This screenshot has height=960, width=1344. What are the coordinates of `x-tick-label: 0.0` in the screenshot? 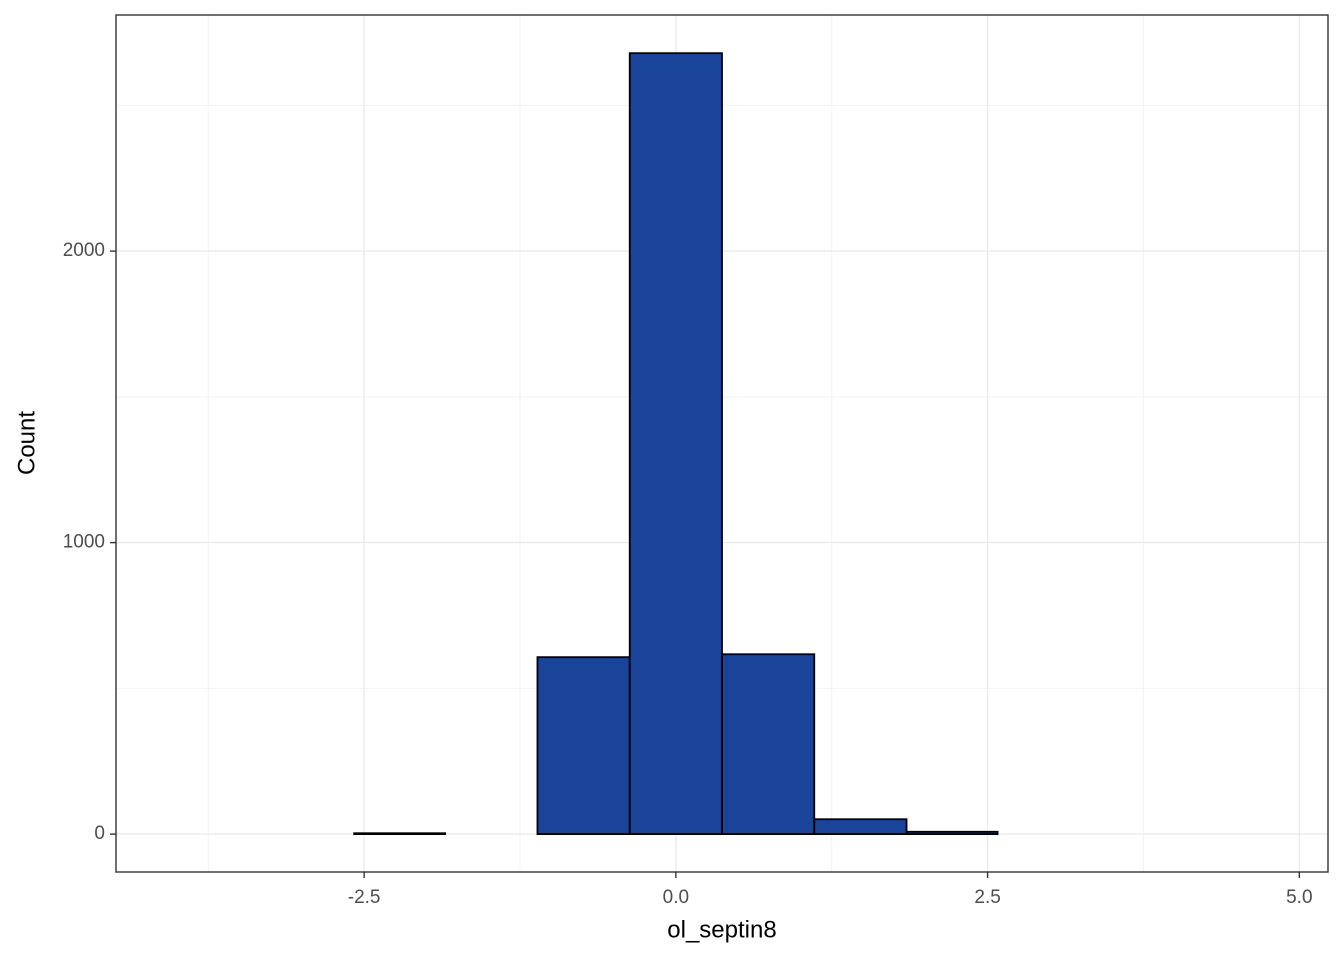 It's located at (676, 897).